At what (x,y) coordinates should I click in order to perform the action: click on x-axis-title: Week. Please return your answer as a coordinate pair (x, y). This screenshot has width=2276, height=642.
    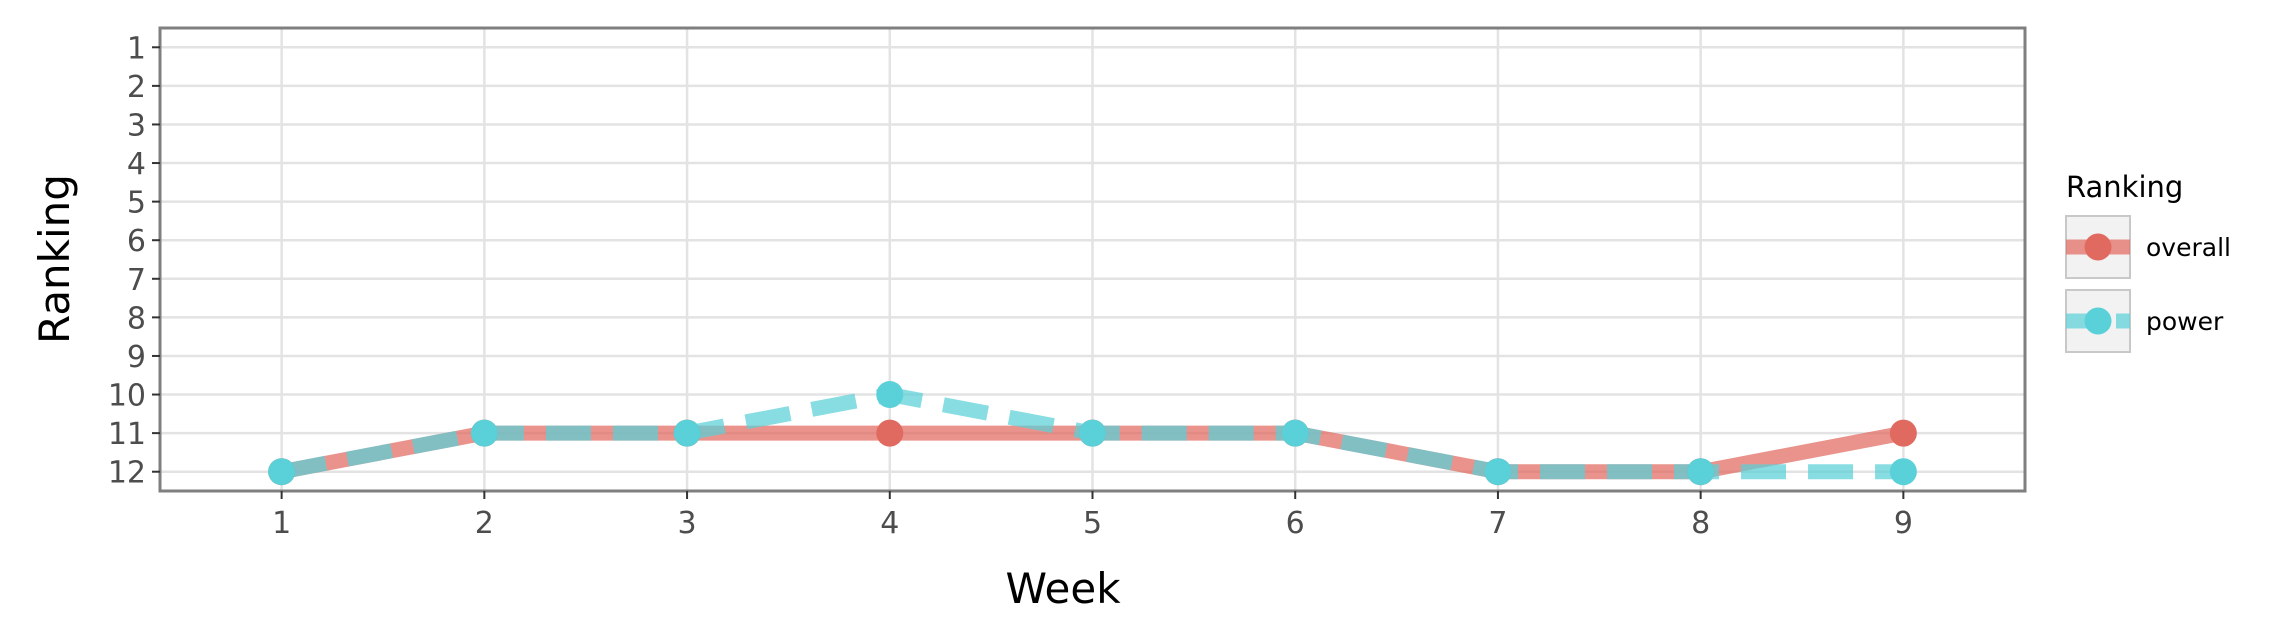
    Looking at the image, I should click on (1063, 588).